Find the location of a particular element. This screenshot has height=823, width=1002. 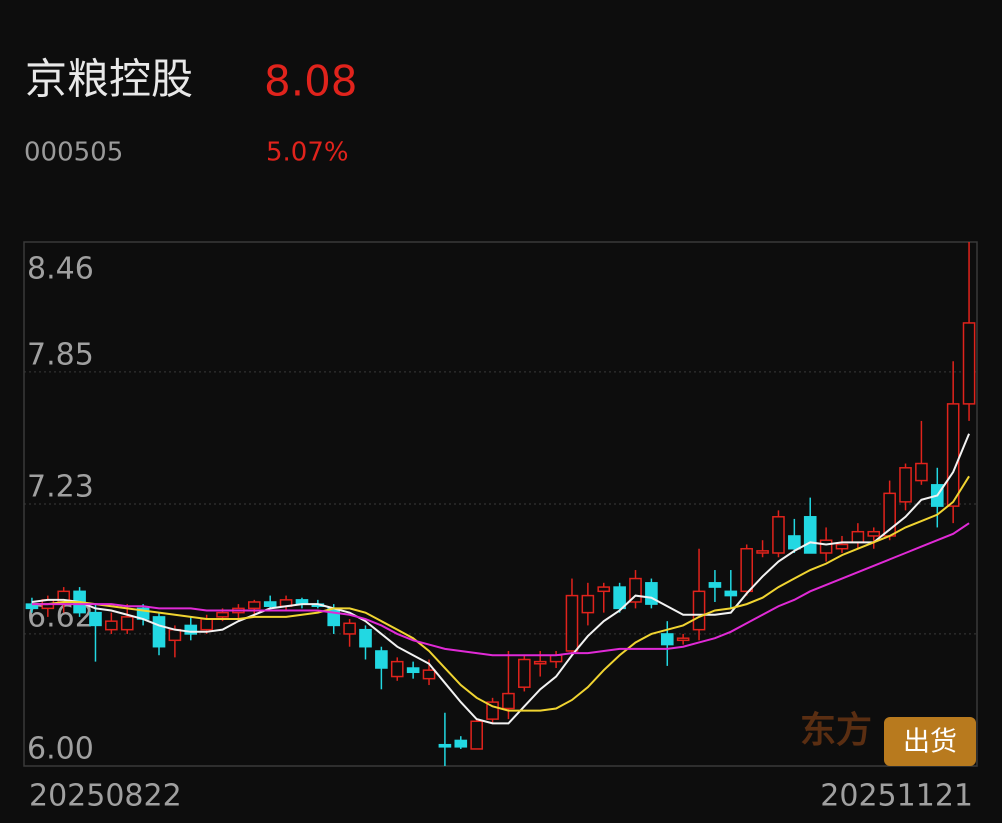

y-tick-label: 6.00 is located at coordinates (60, 749).